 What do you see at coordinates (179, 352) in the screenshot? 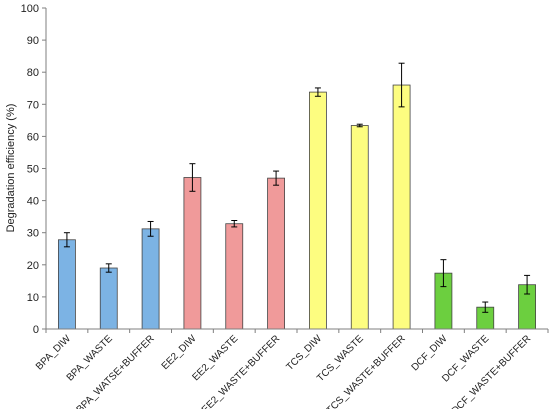
I see `x-tick-label: EE2_DIW` at bounding box center [179, 352].